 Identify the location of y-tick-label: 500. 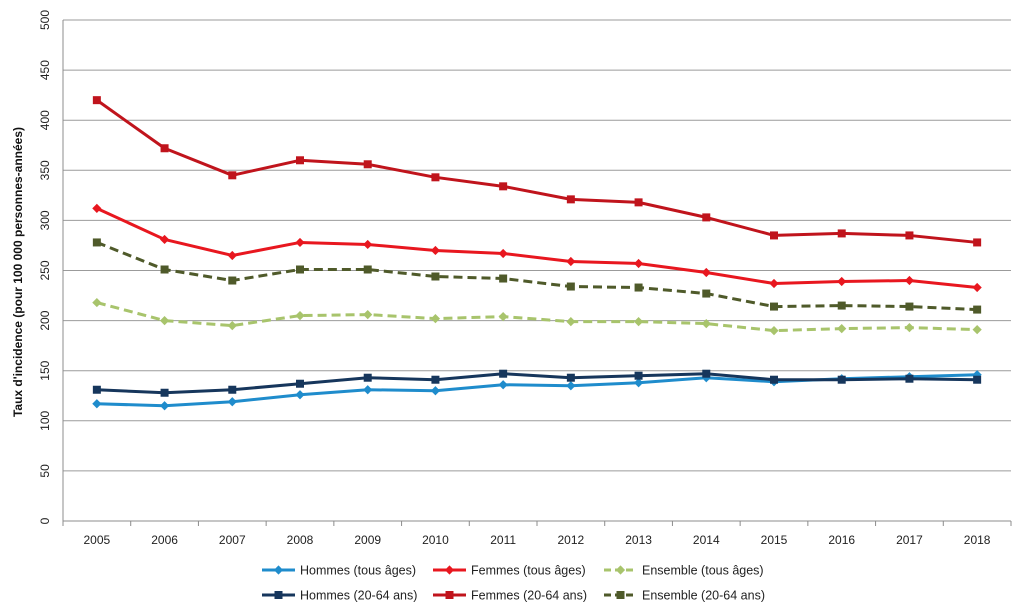
(45, 20).